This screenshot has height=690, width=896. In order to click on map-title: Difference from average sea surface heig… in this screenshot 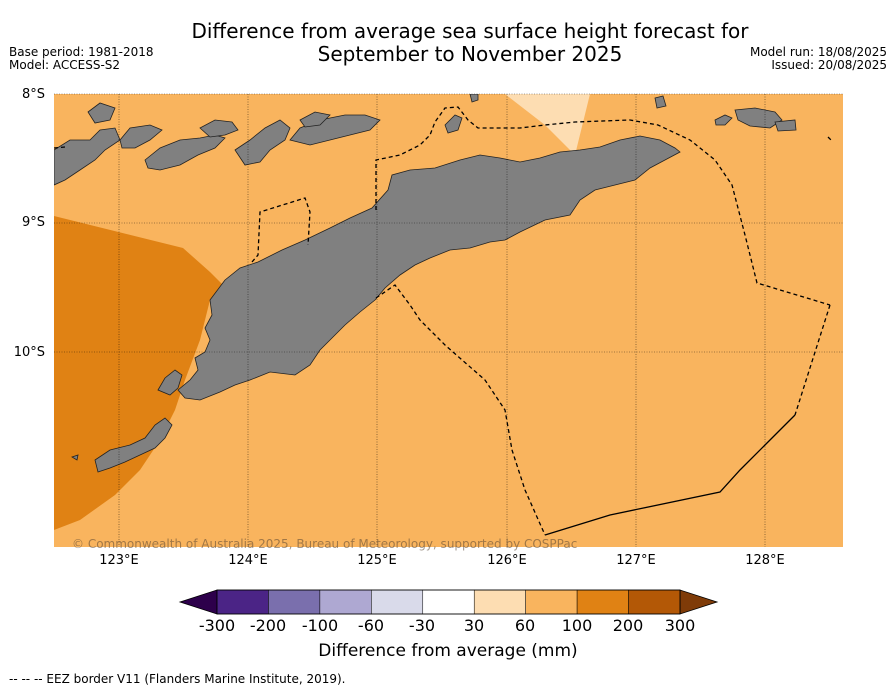, I will do `click(470, 43)`.